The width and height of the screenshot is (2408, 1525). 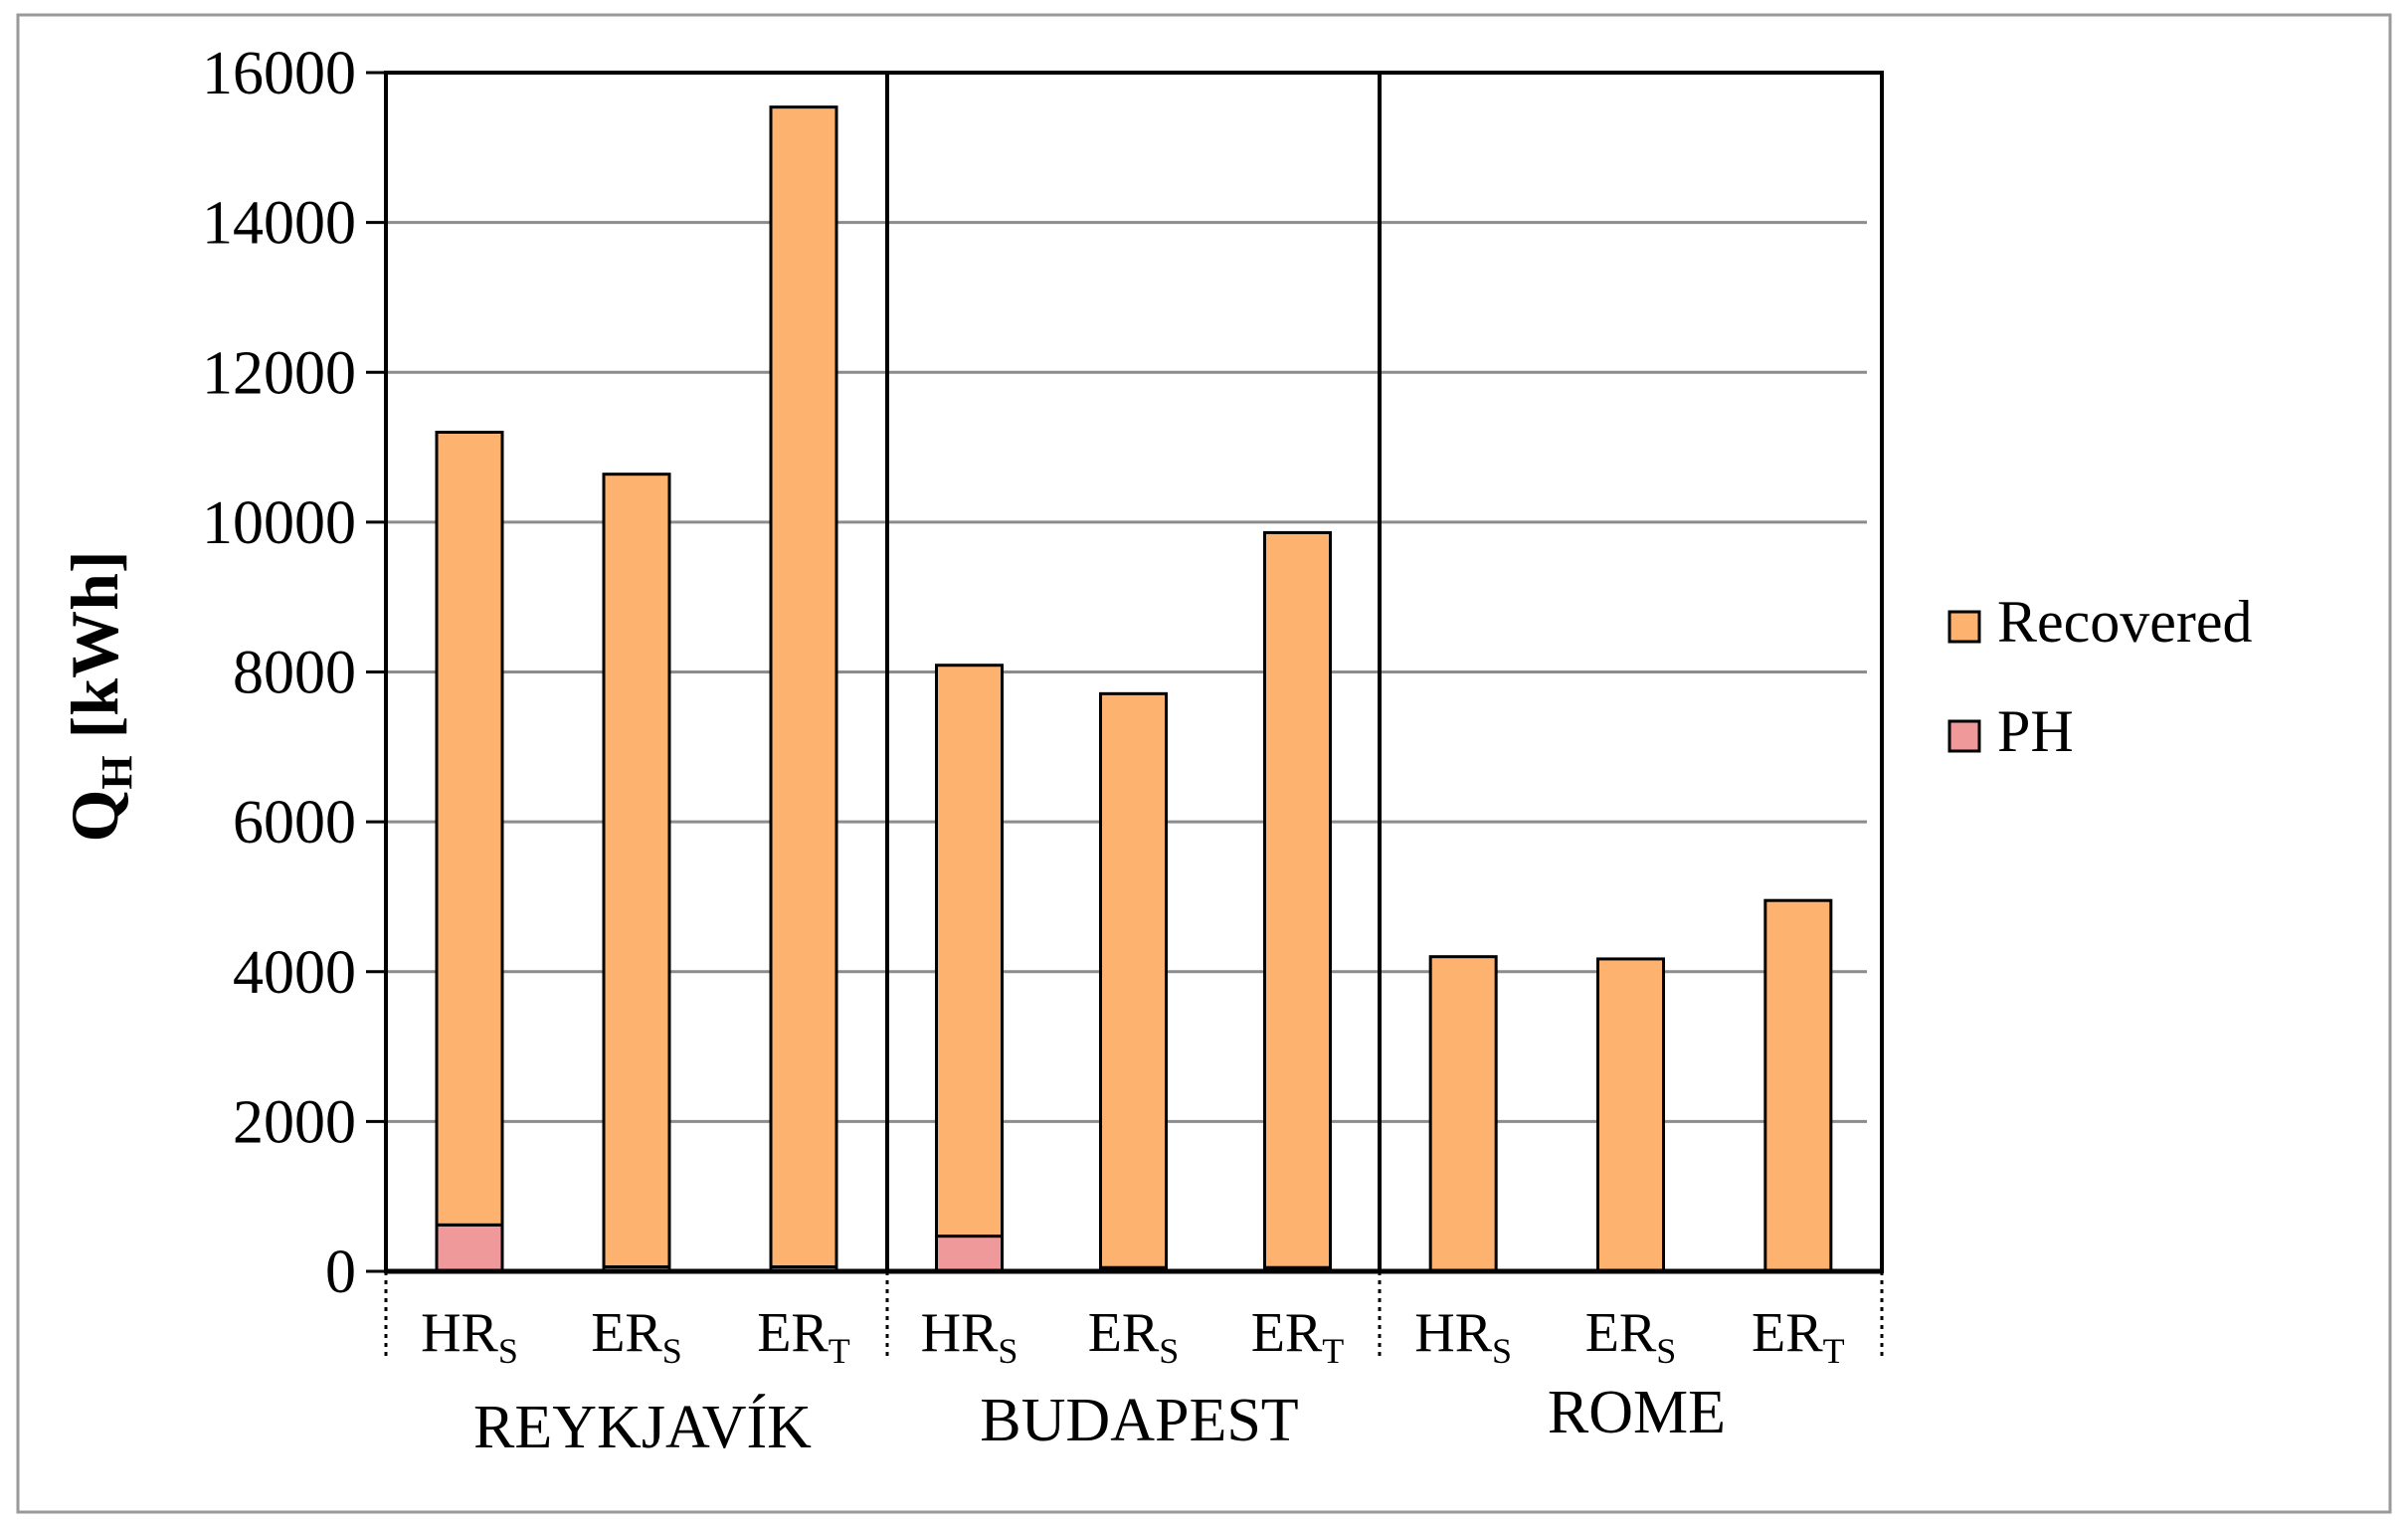 What do you see at coordinates (117, 772) in the screenshot?
I see `y-axis-label-subscript: H` at bounding box center [117, 772].